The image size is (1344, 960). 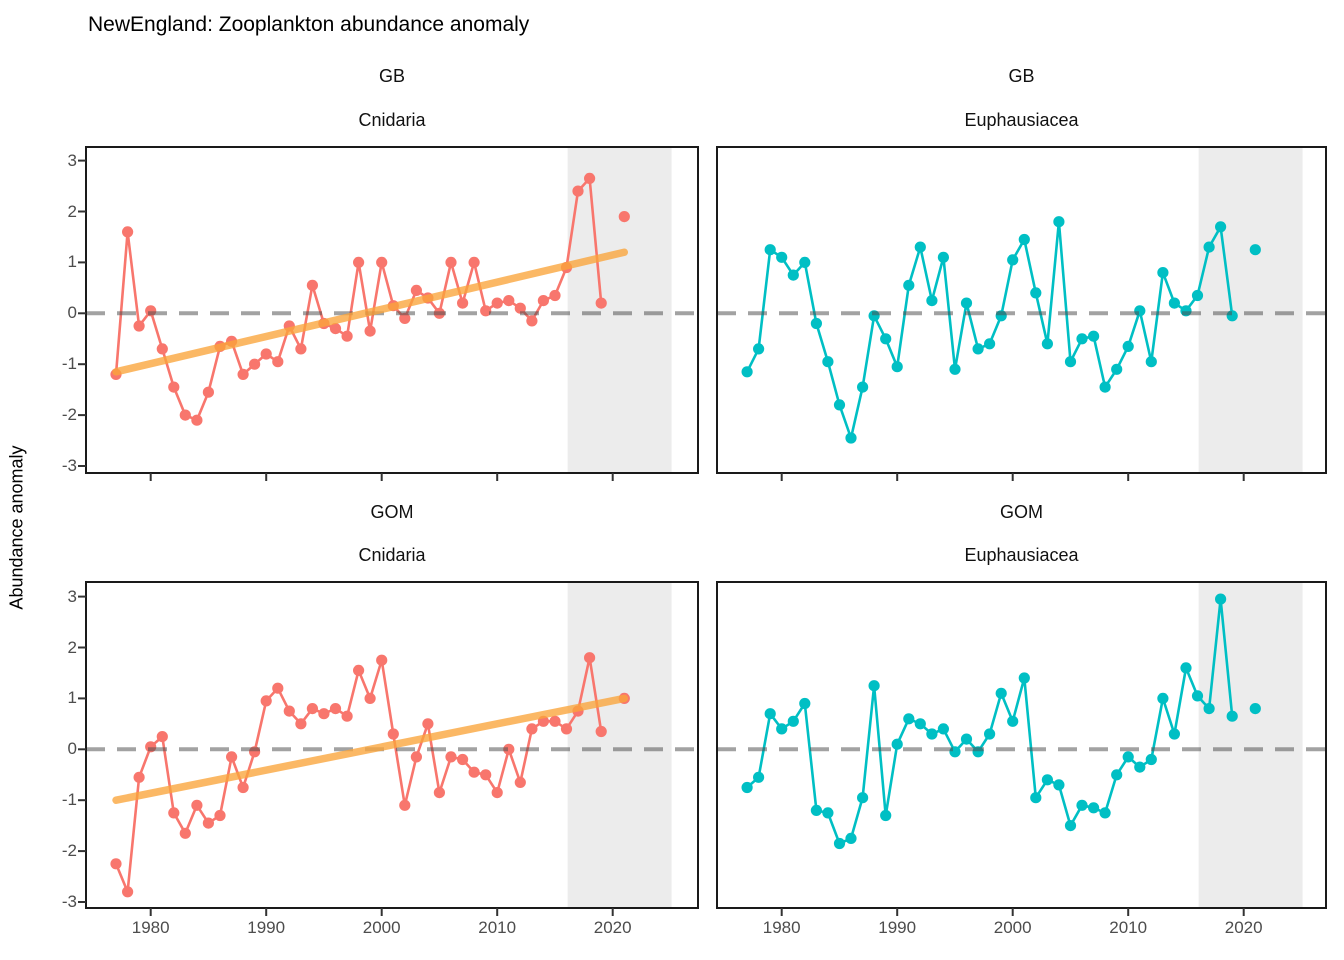 What do you see at coordinates (391, 76) in the screenshot?
I see `facet-region-gb-cnidaria: GB` at bounding box center [391, 76].